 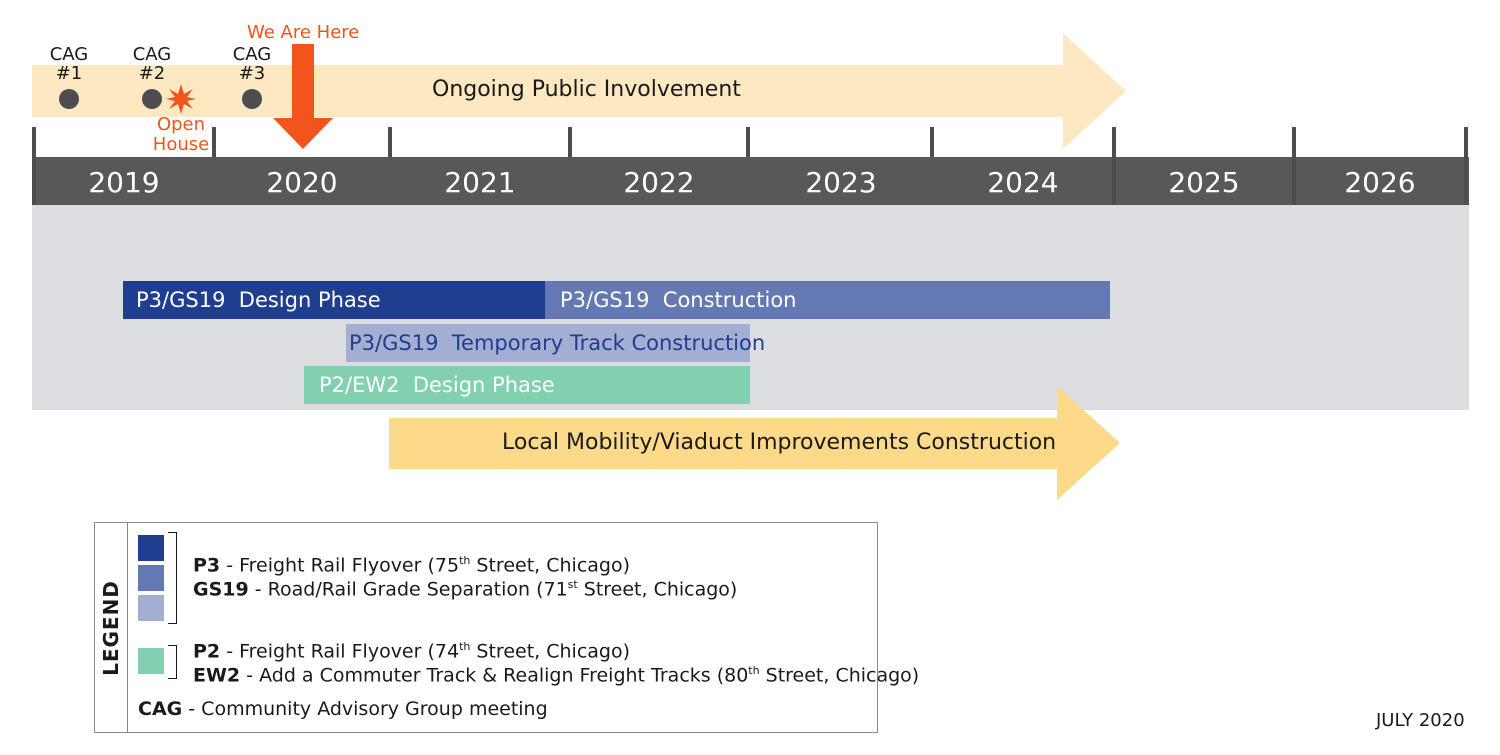 What do you see at coordinates (151, 661) in the screenshot?
I see `legend-swatch-p2` at bounding box center [151, 661].